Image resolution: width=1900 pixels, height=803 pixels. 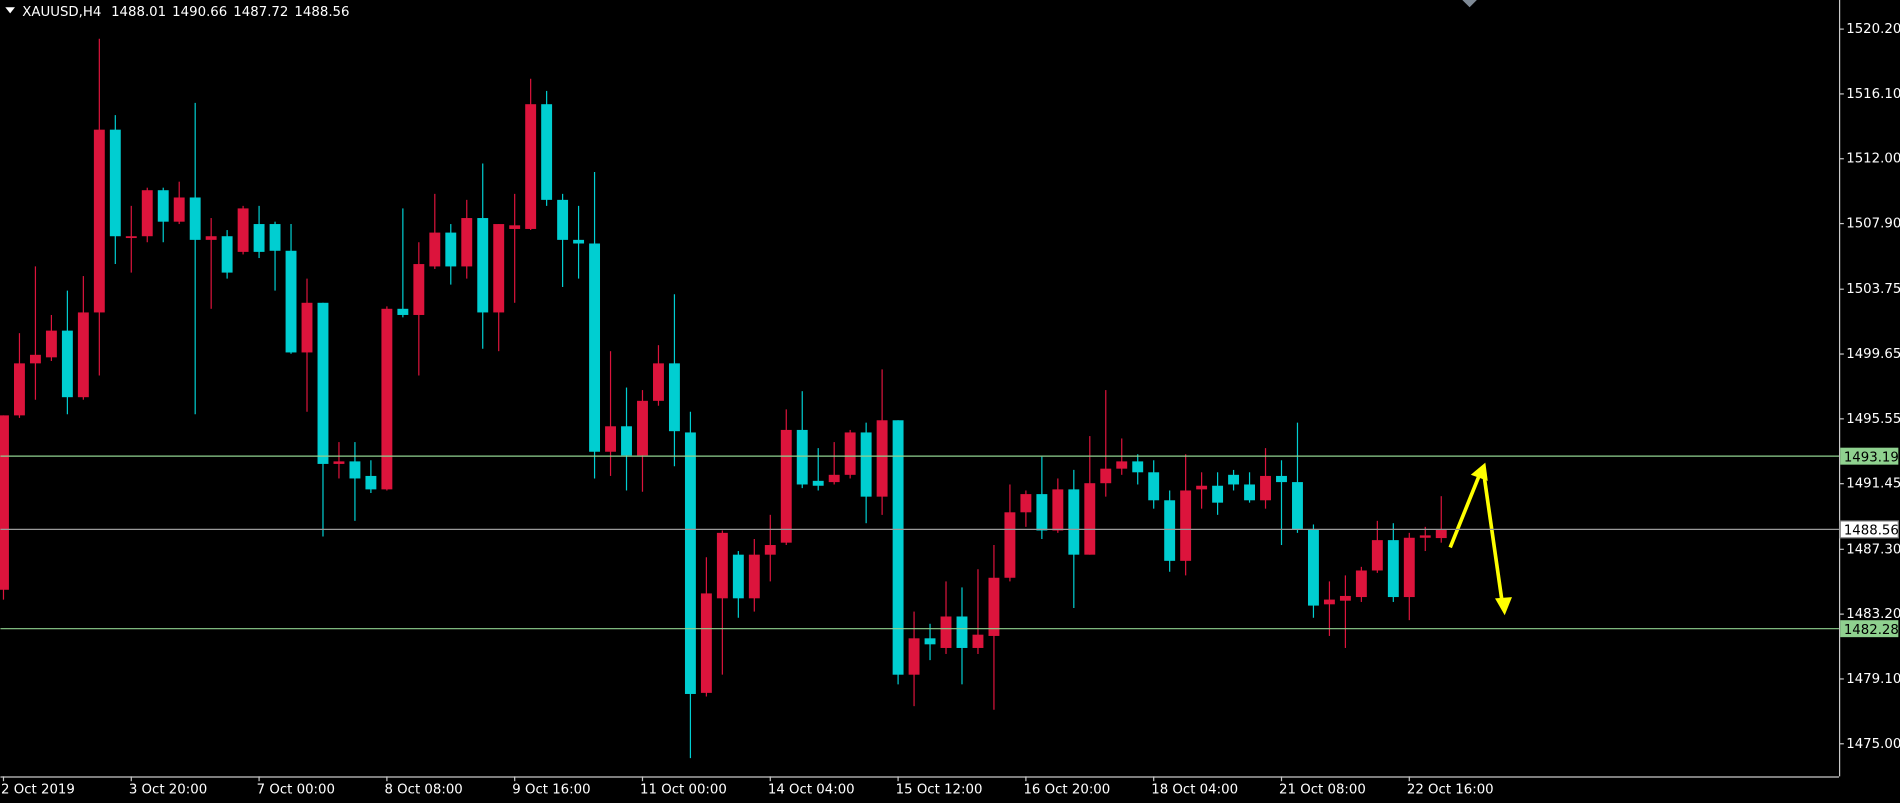 I want to click on x-tick-label: 11 Oct 00:00, so click(x=683, y=790).